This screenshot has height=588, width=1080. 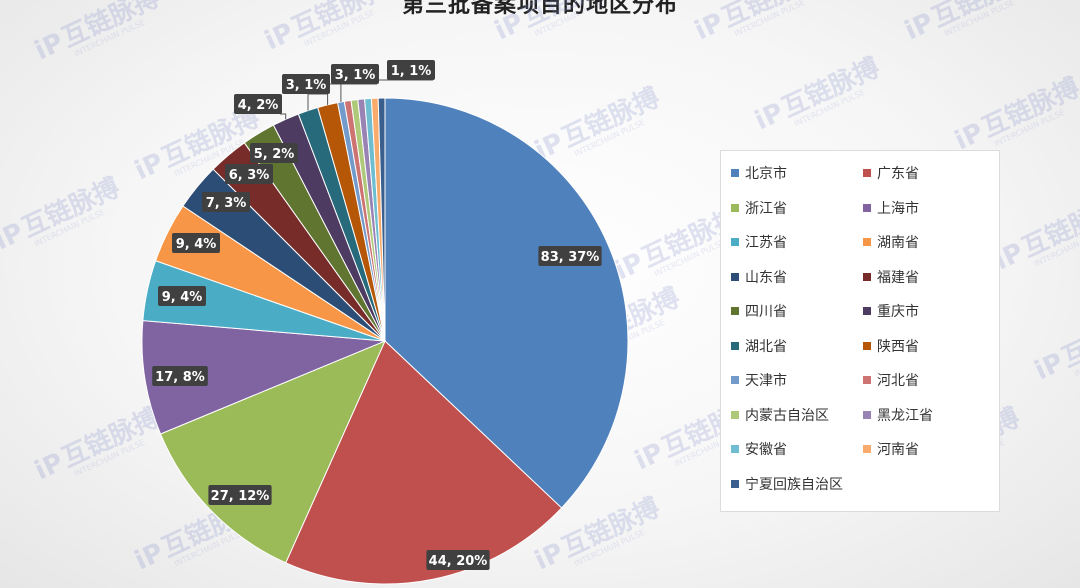 I want to click on legend-item: 内蒙古自治区, so click(x=780, y=415).